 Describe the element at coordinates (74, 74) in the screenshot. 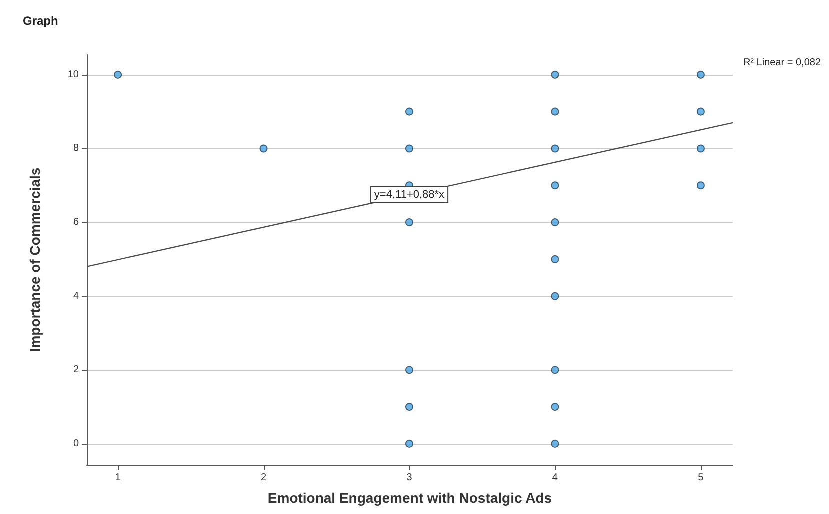

I see `y-tick-label: 10` at that location.